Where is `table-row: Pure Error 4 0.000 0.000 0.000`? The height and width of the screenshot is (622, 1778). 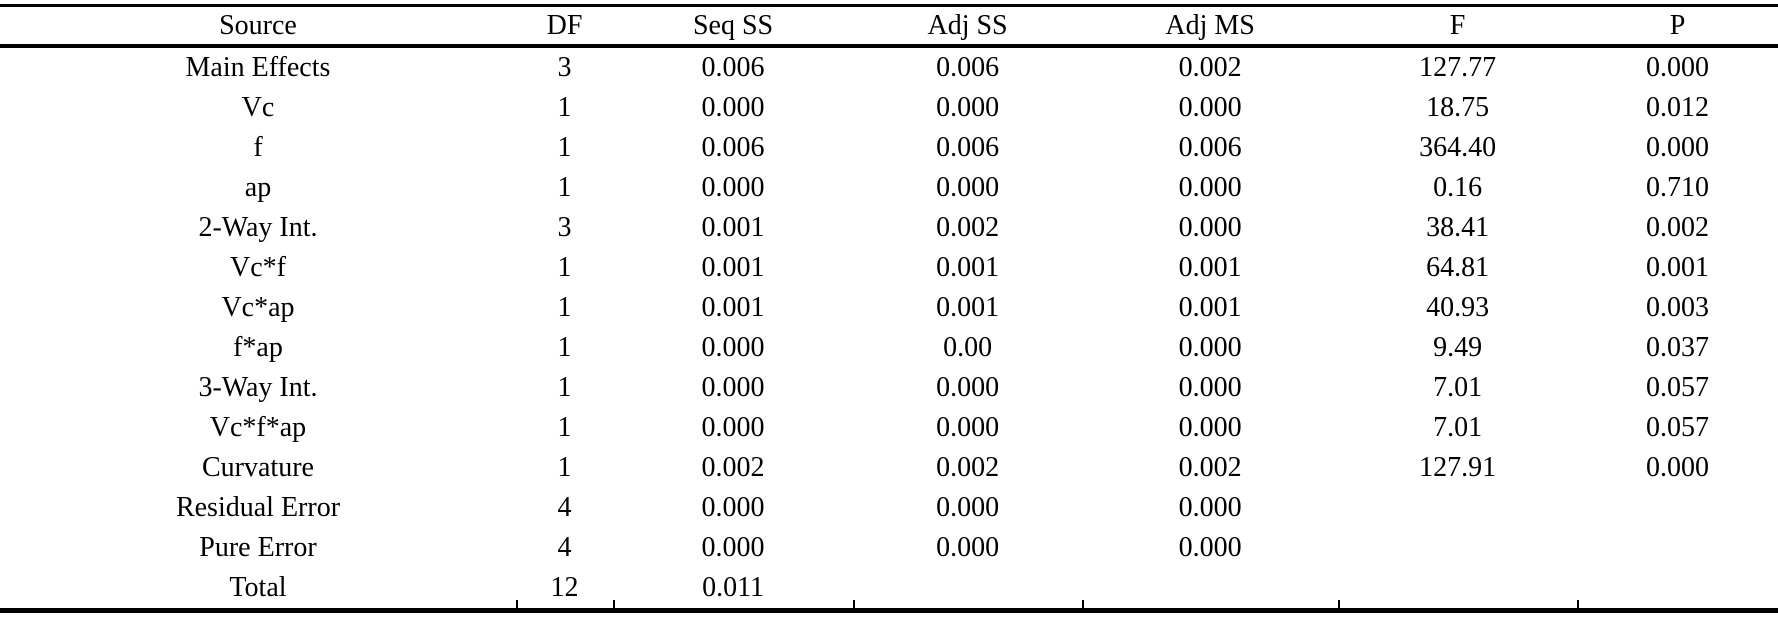 table-row: Pure Error 4 0.000 0.000 0.000 is located at coordinates (889, 548).